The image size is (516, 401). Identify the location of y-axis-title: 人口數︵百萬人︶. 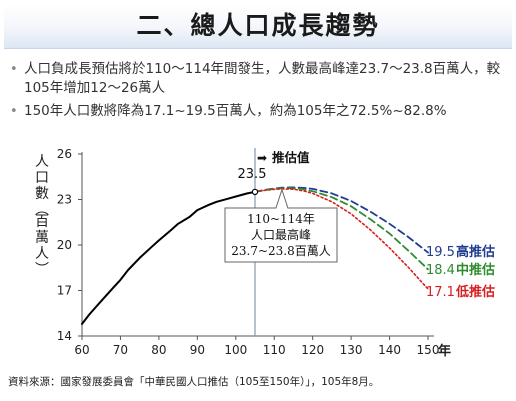
(42, 216).